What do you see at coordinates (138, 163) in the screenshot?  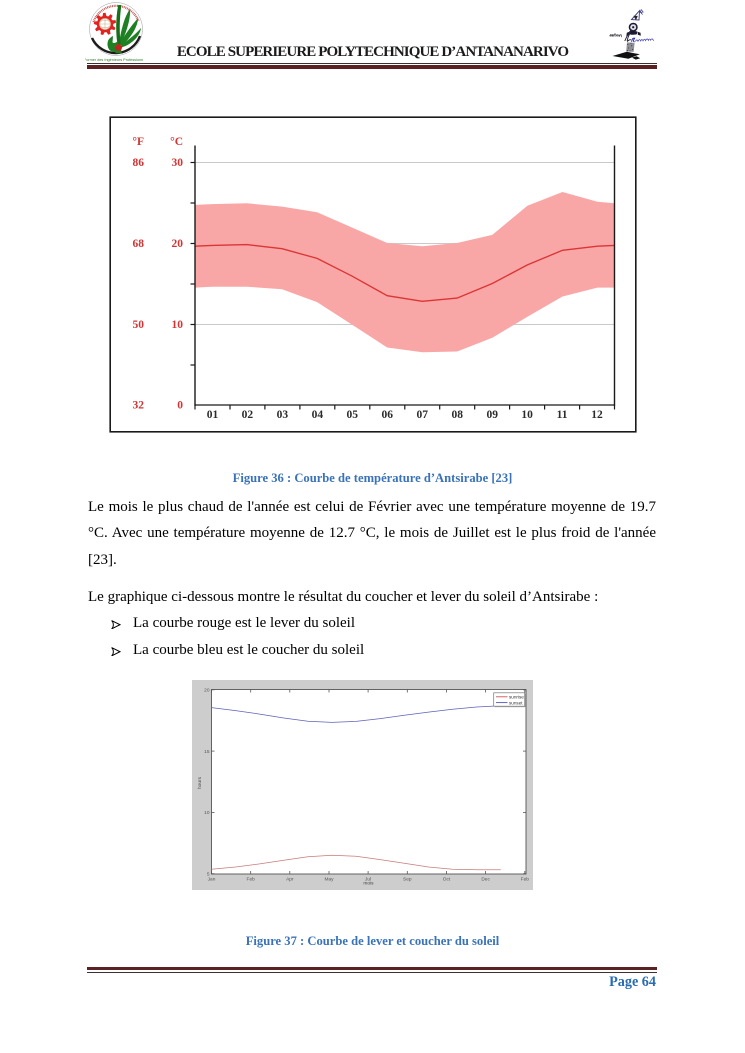 I see `svg-text: 86` at bounding box center [138, 163].